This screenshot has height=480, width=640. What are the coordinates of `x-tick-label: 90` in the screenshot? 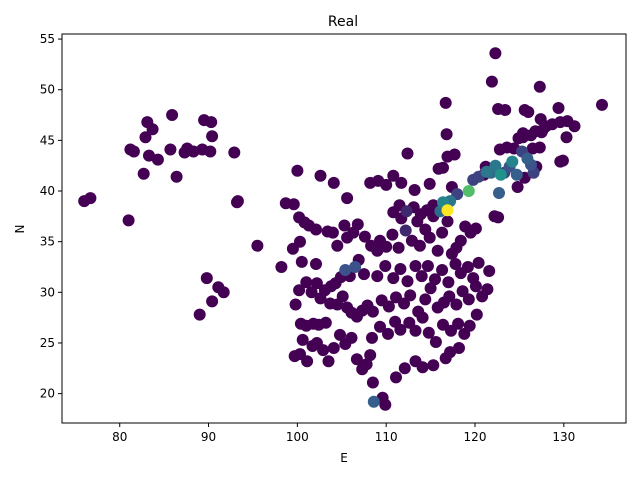 It's located at (208, 437).